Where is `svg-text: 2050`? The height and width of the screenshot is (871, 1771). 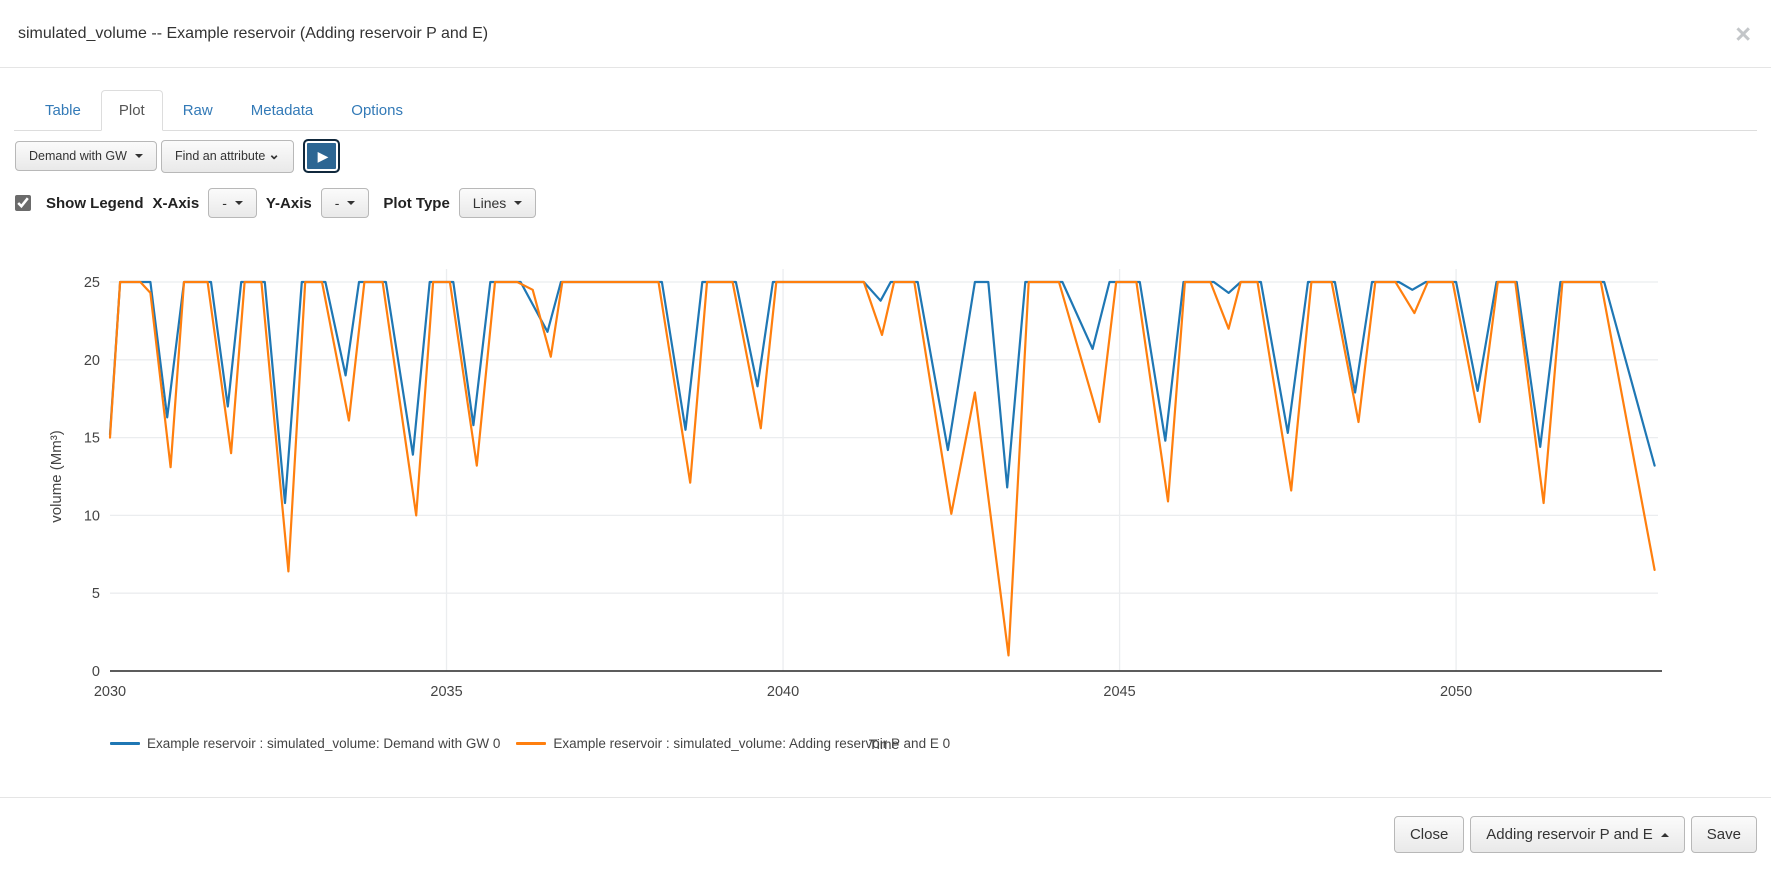 svg-text: 2050 is located at coordinates (1456, 692).